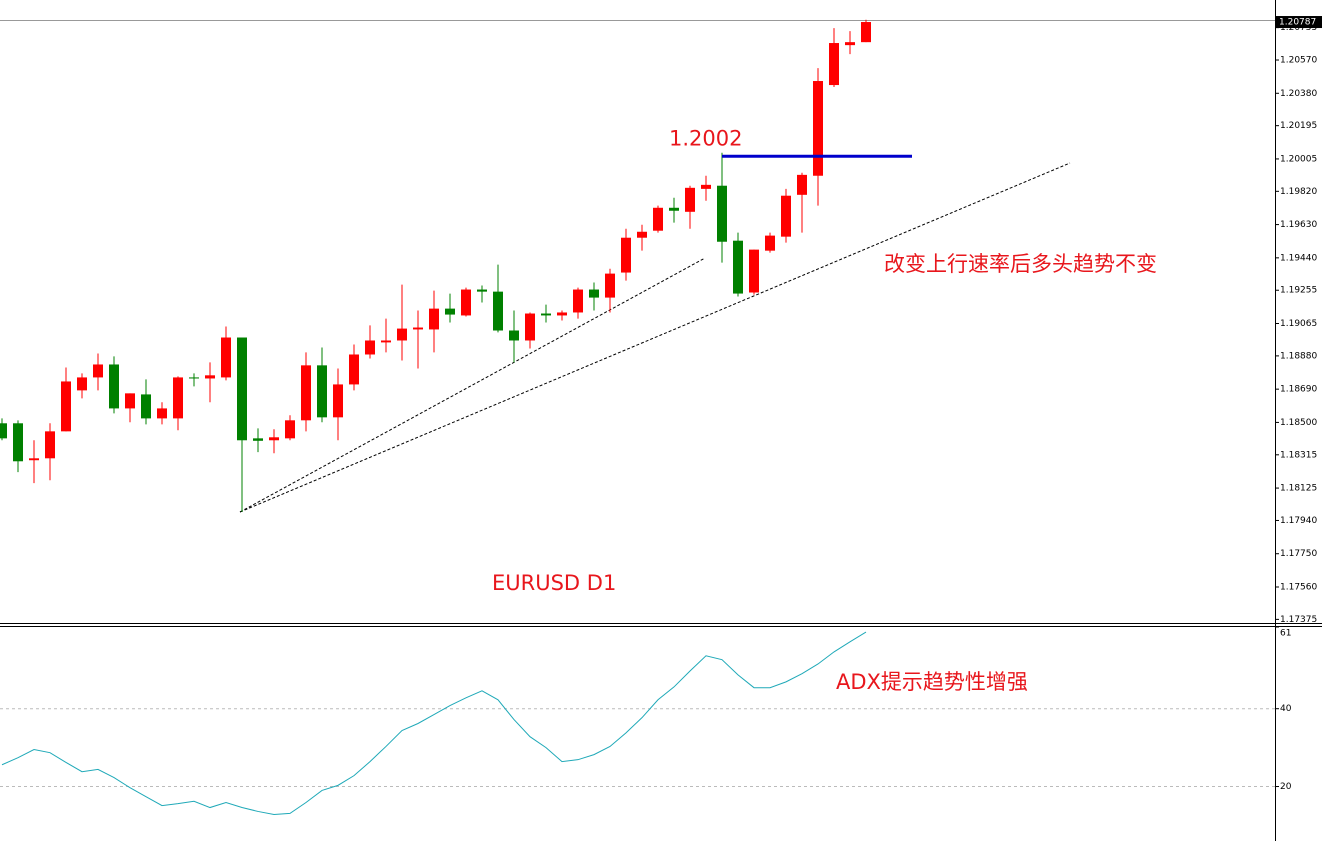  What do you see at coordinates (932, 682) in the screenshot?
I see `indicator-title: ADX提示趋势性增强` at bounding box center [932, 682].